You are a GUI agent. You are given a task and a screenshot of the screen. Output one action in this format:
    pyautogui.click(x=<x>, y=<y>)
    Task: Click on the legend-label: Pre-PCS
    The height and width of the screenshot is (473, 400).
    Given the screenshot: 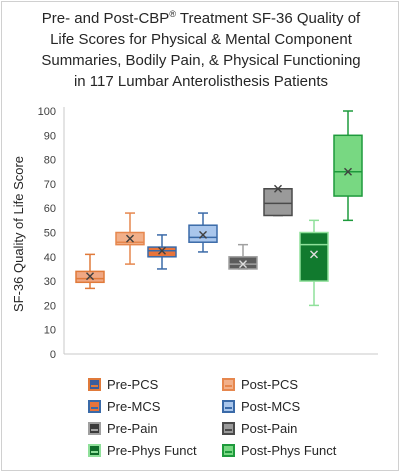 What is the action you would take?
    pyautogui.click(x=133, y=384)
    